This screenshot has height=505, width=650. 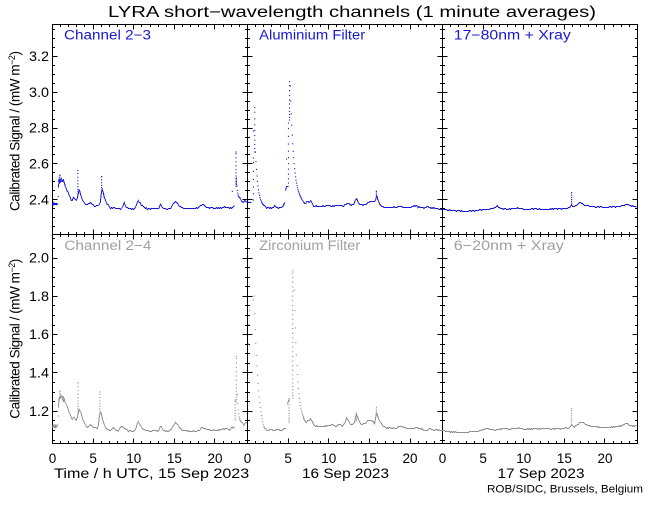 What do you see at coordinates (512, 35) in the screenshot?
I see `svg-text: 17−80nm + Xray` at bounding box center [512, 35].